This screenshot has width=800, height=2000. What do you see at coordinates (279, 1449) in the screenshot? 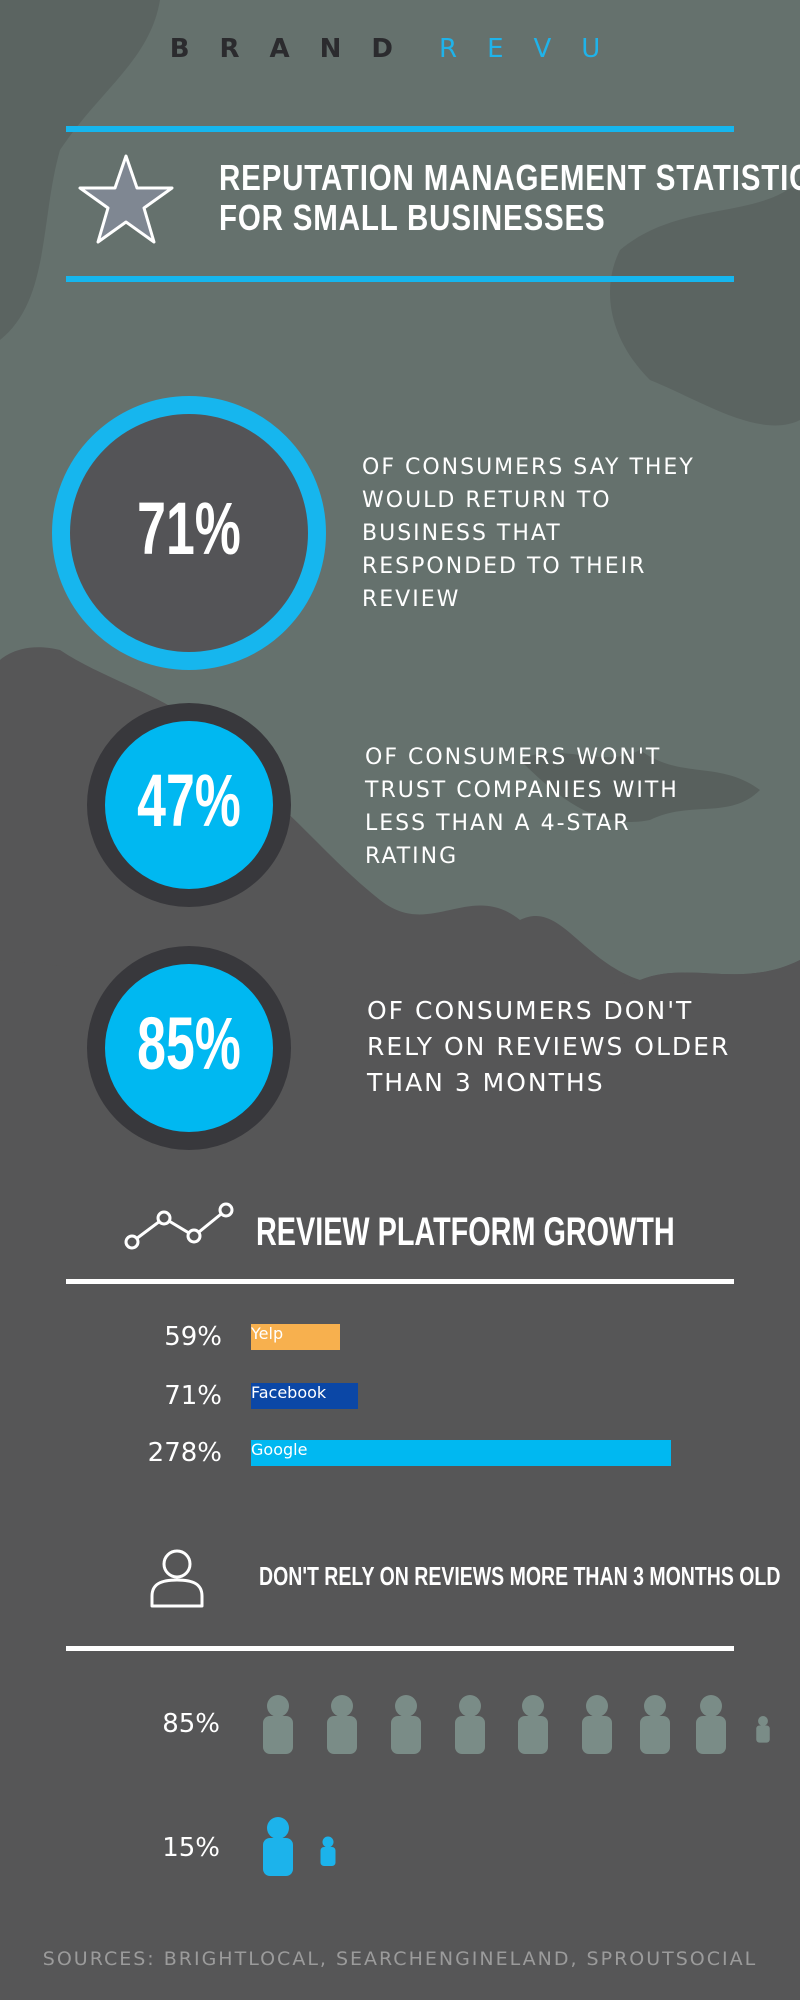
I see `growth-bar-name: Google` at bounding box center [279, 1449].